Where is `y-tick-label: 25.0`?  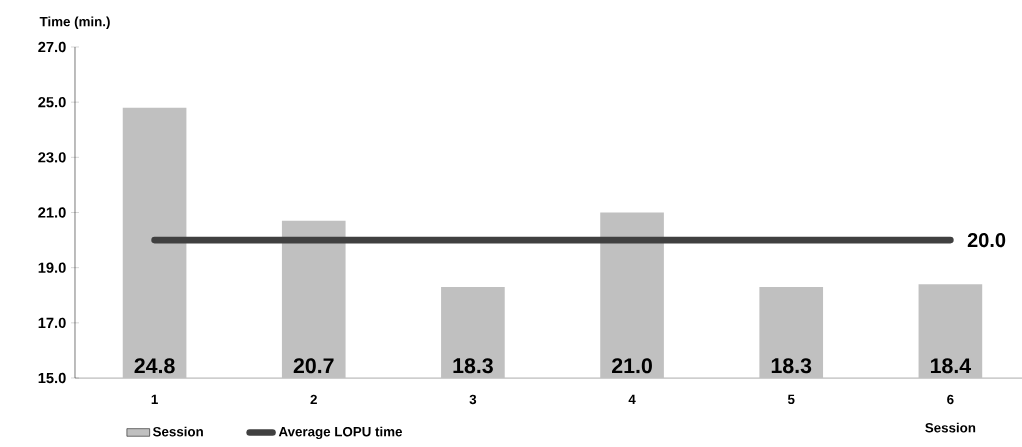 y-tick-label: 25.0 is located at coordinates (52, 102).